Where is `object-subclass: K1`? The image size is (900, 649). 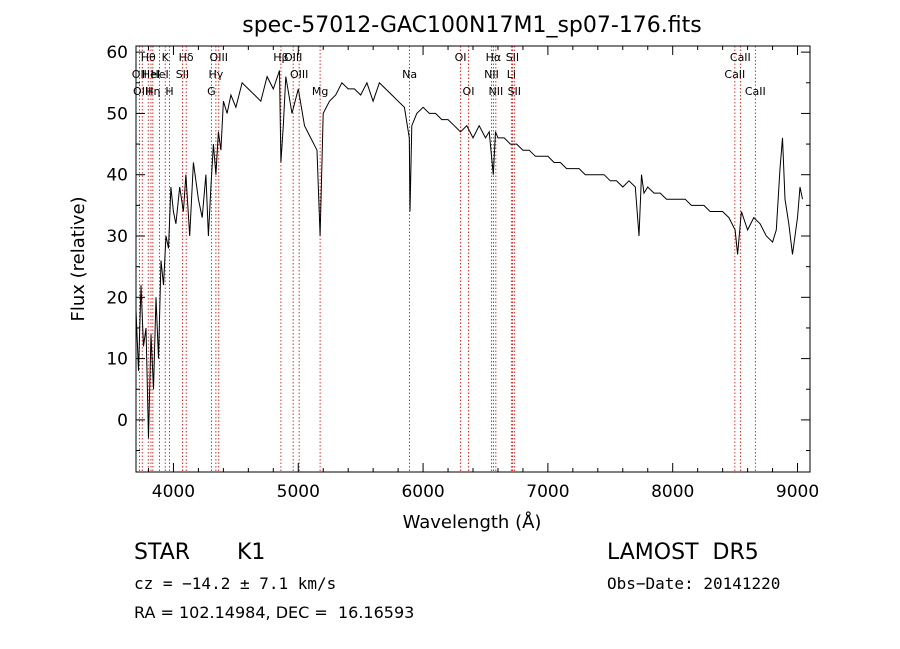
object-subclass: K1 is located at coordinates (251, 552).